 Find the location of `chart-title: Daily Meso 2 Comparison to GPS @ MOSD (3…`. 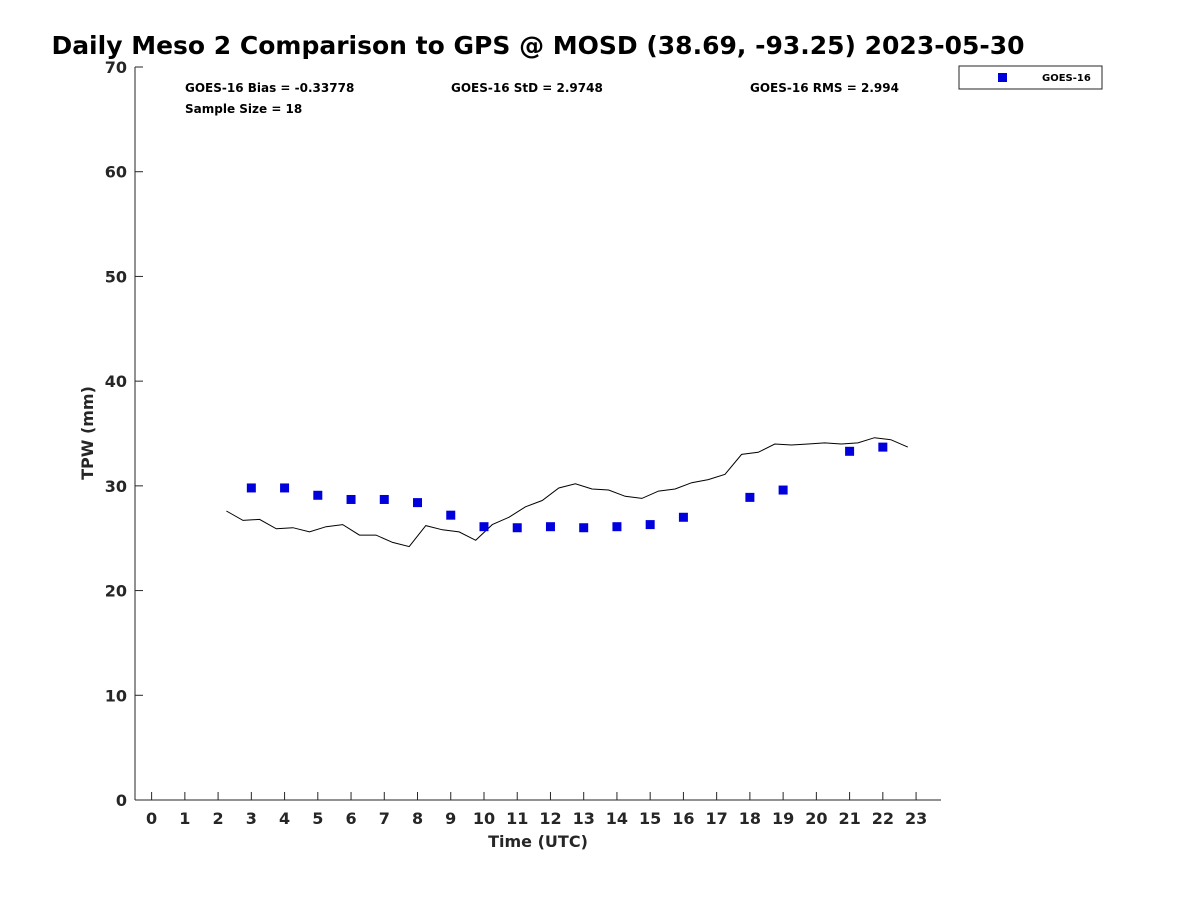

chart-title: Daily Meso 2 Comparison to GPS @ MOSD (3… is located at coordinates (537, 45).